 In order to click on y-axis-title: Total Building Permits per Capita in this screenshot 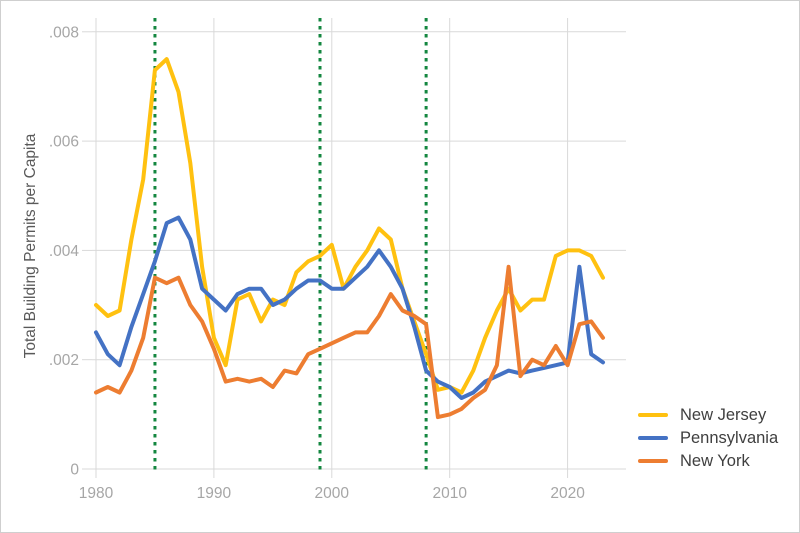, I will do `click(30, 246)`.